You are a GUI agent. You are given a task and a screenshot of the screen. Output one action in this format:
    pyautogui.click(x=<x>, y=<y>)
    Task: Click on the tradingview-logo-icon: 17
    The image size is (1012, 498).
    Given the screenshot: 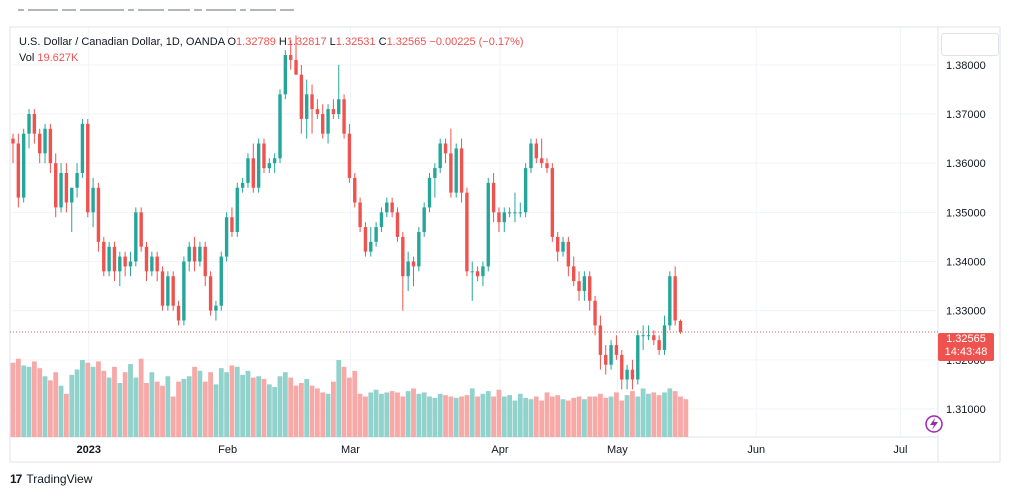 What is the action you would take?
    pyautogui.click(x=16, y=479)
    